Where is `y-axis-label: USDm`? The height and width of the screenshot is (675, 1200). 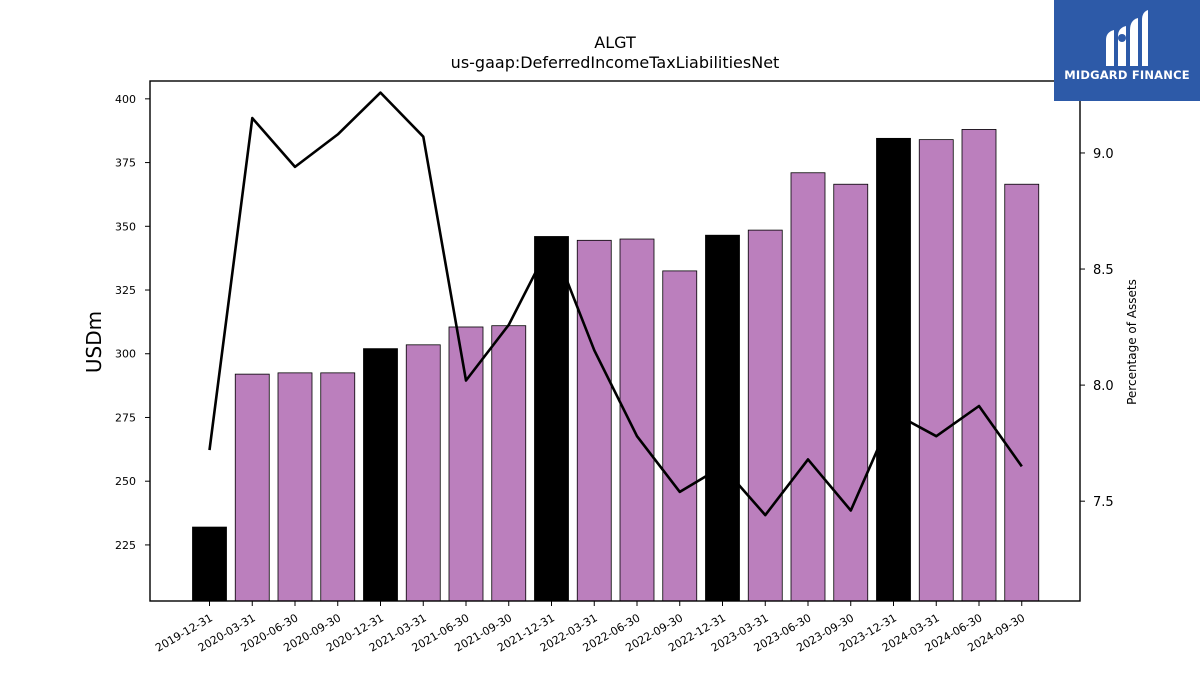
y-axis-label: USDm is located at coordinates (94, 342).